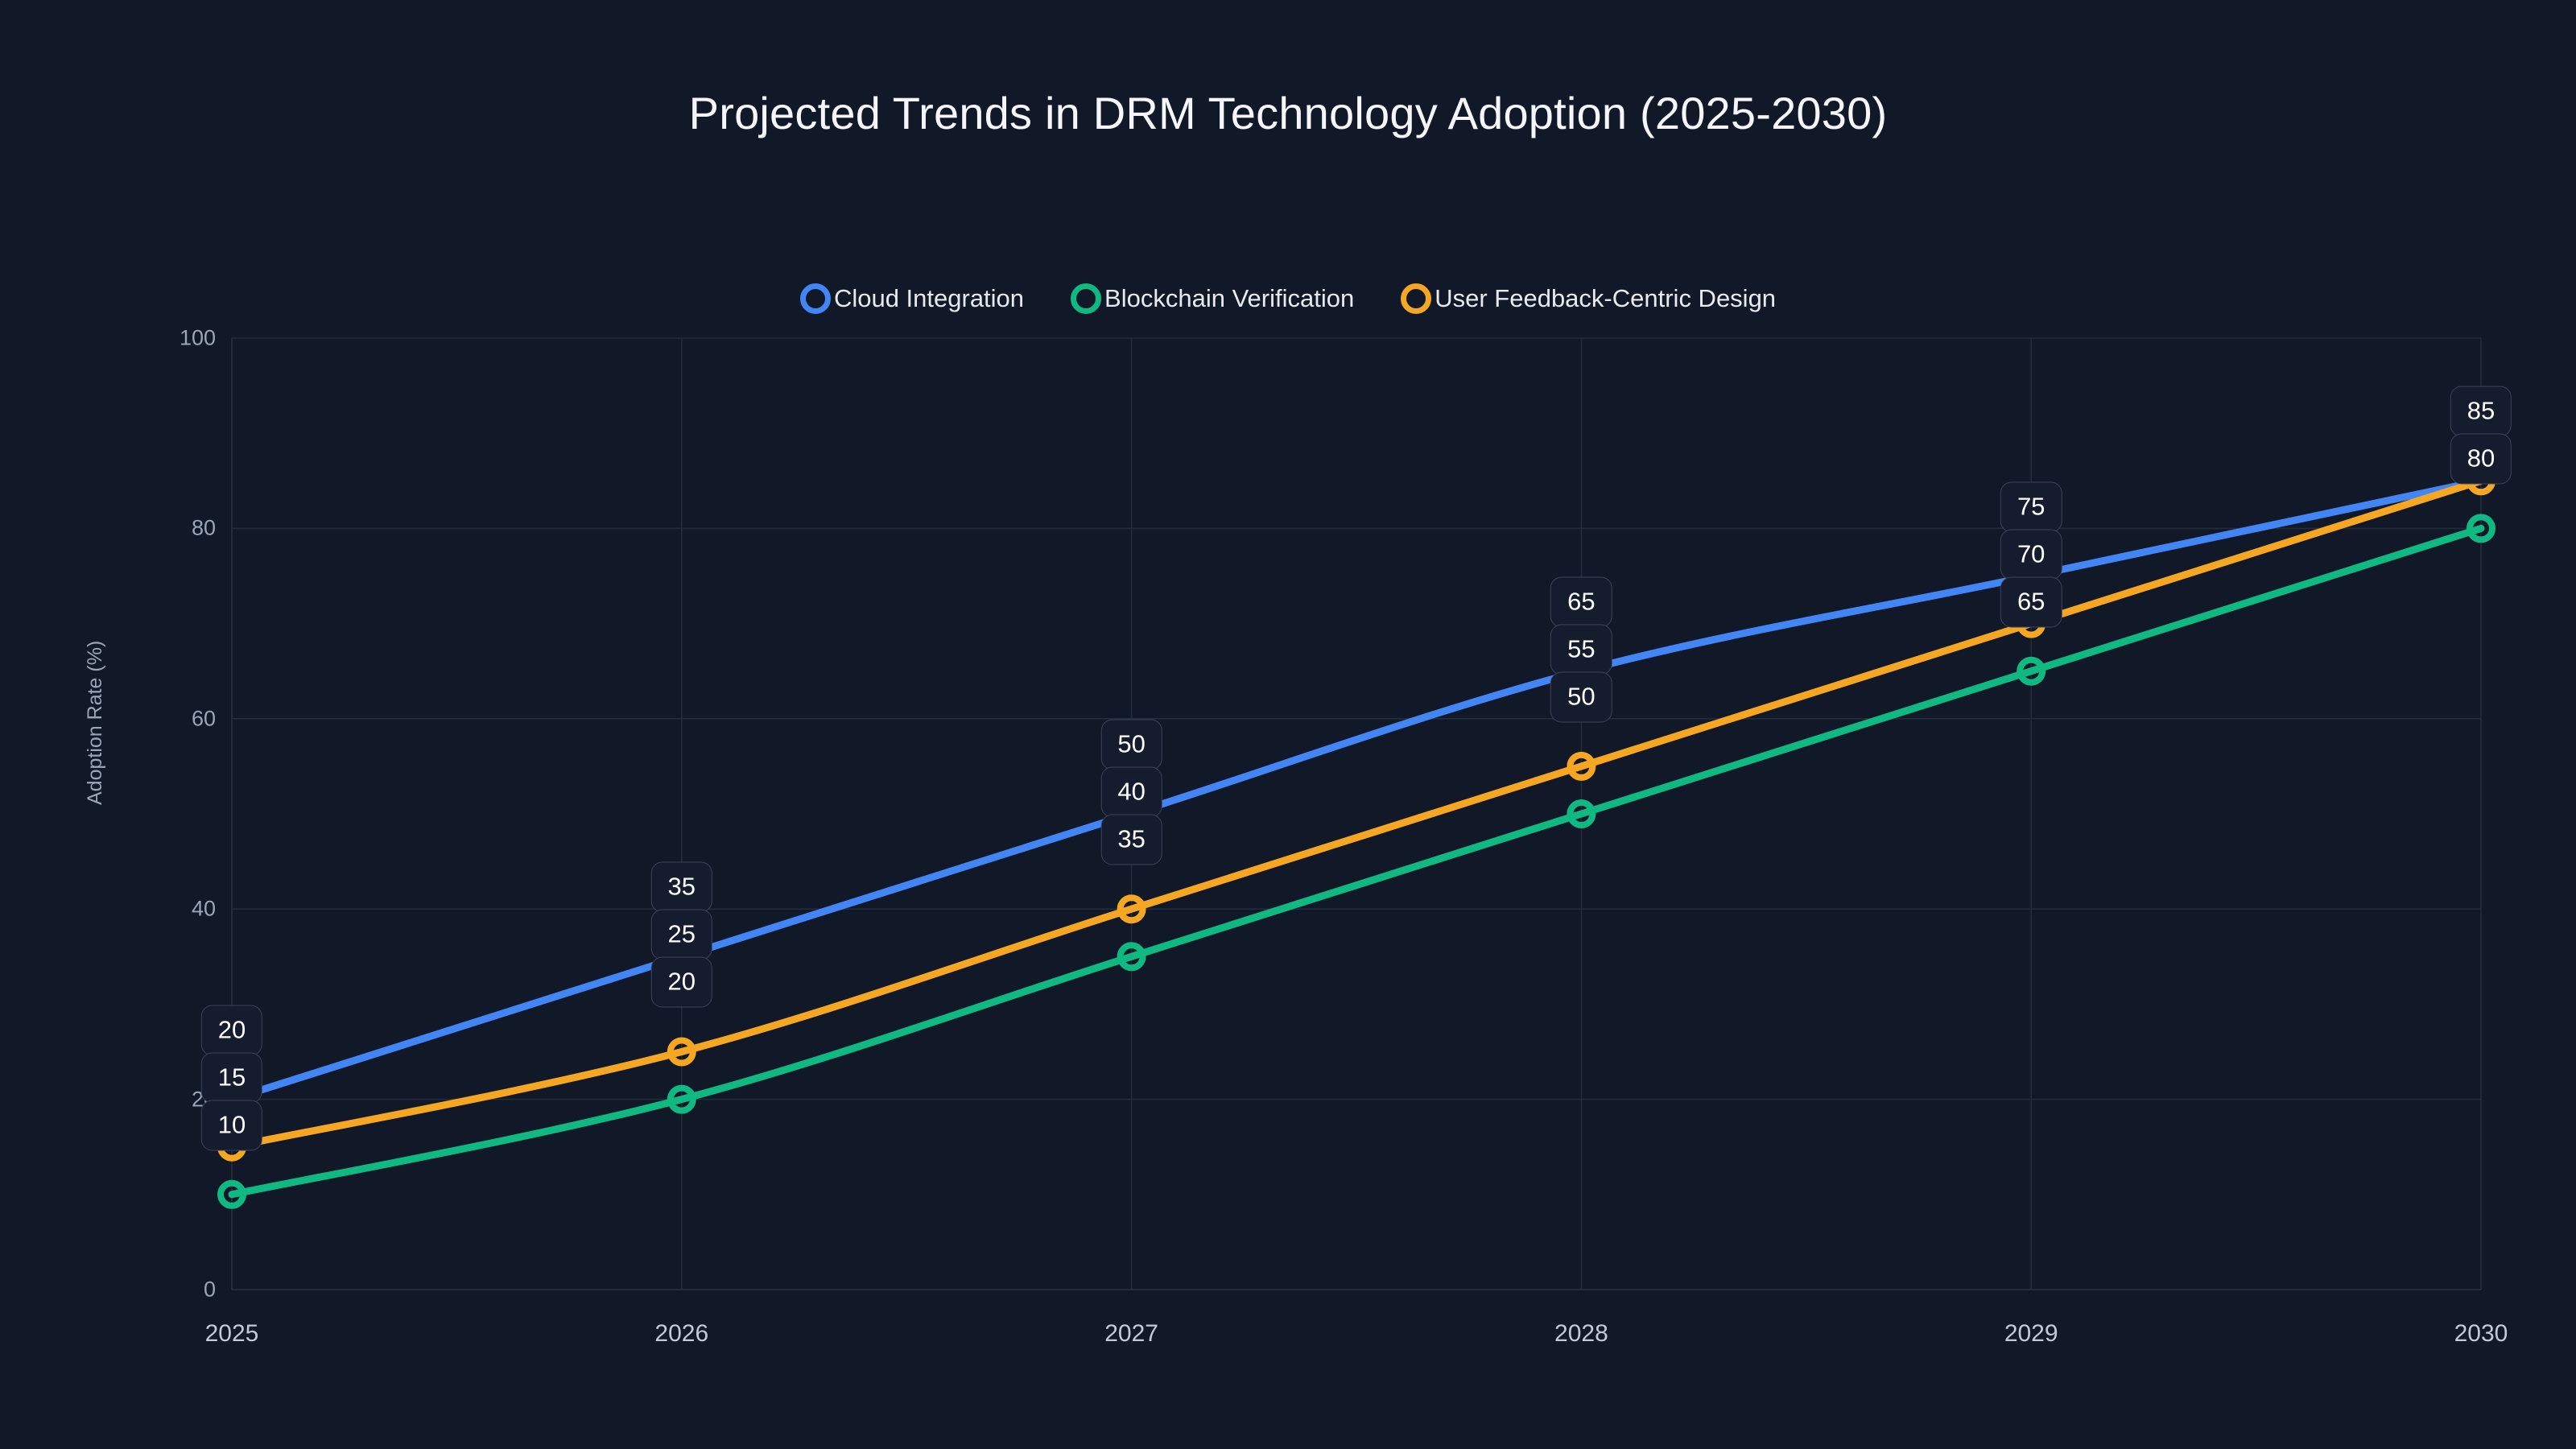 The image size is (2576, 1449). Describe the element at coordinates (1581, 649) in the screenshot. I see `data-point-label: 55` at that location.